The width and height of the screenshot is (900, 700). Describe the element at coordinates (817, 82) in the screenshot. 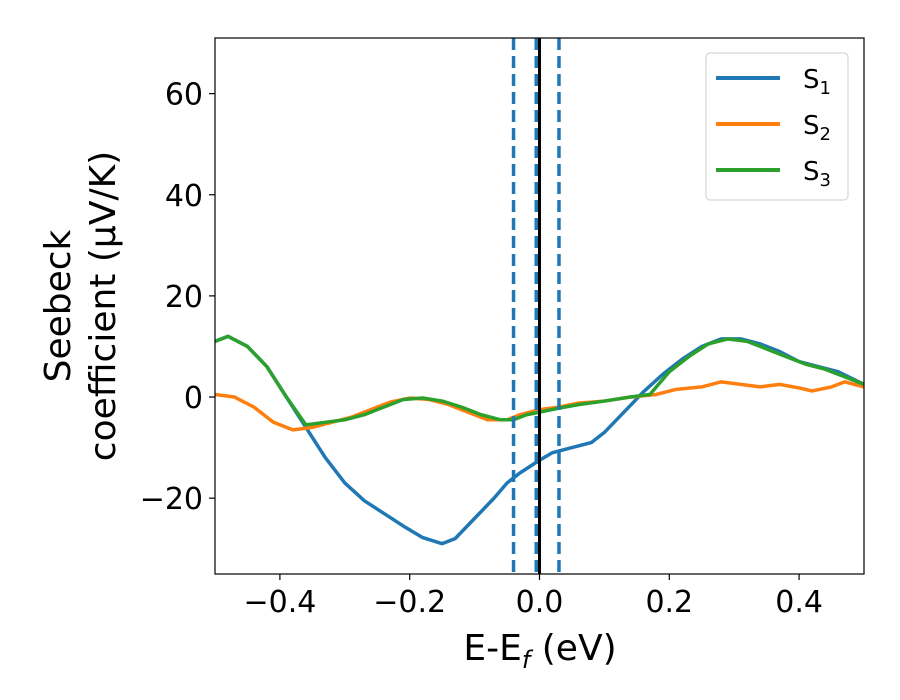

I see `legend-label-1: S1` at that location.